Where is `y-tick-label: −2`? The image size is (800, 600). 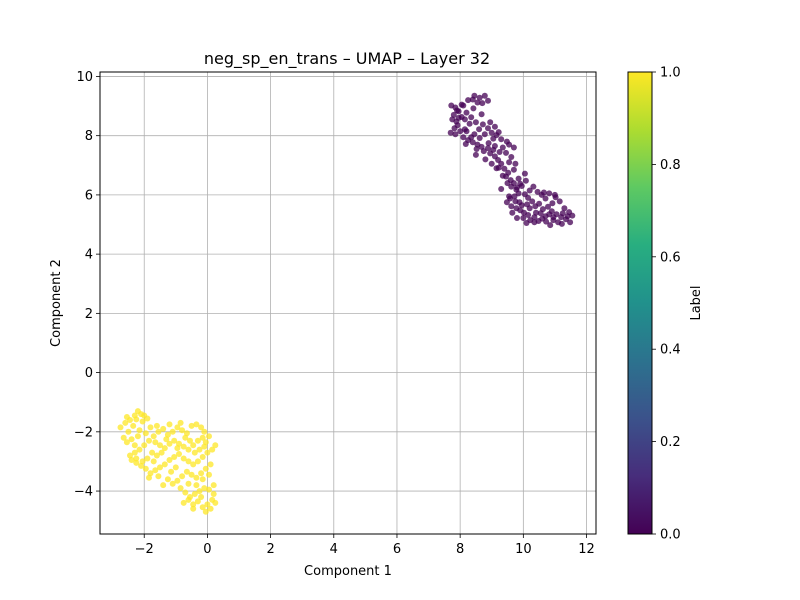 y-tick-label: −2 is located at coordinates (83, 432).